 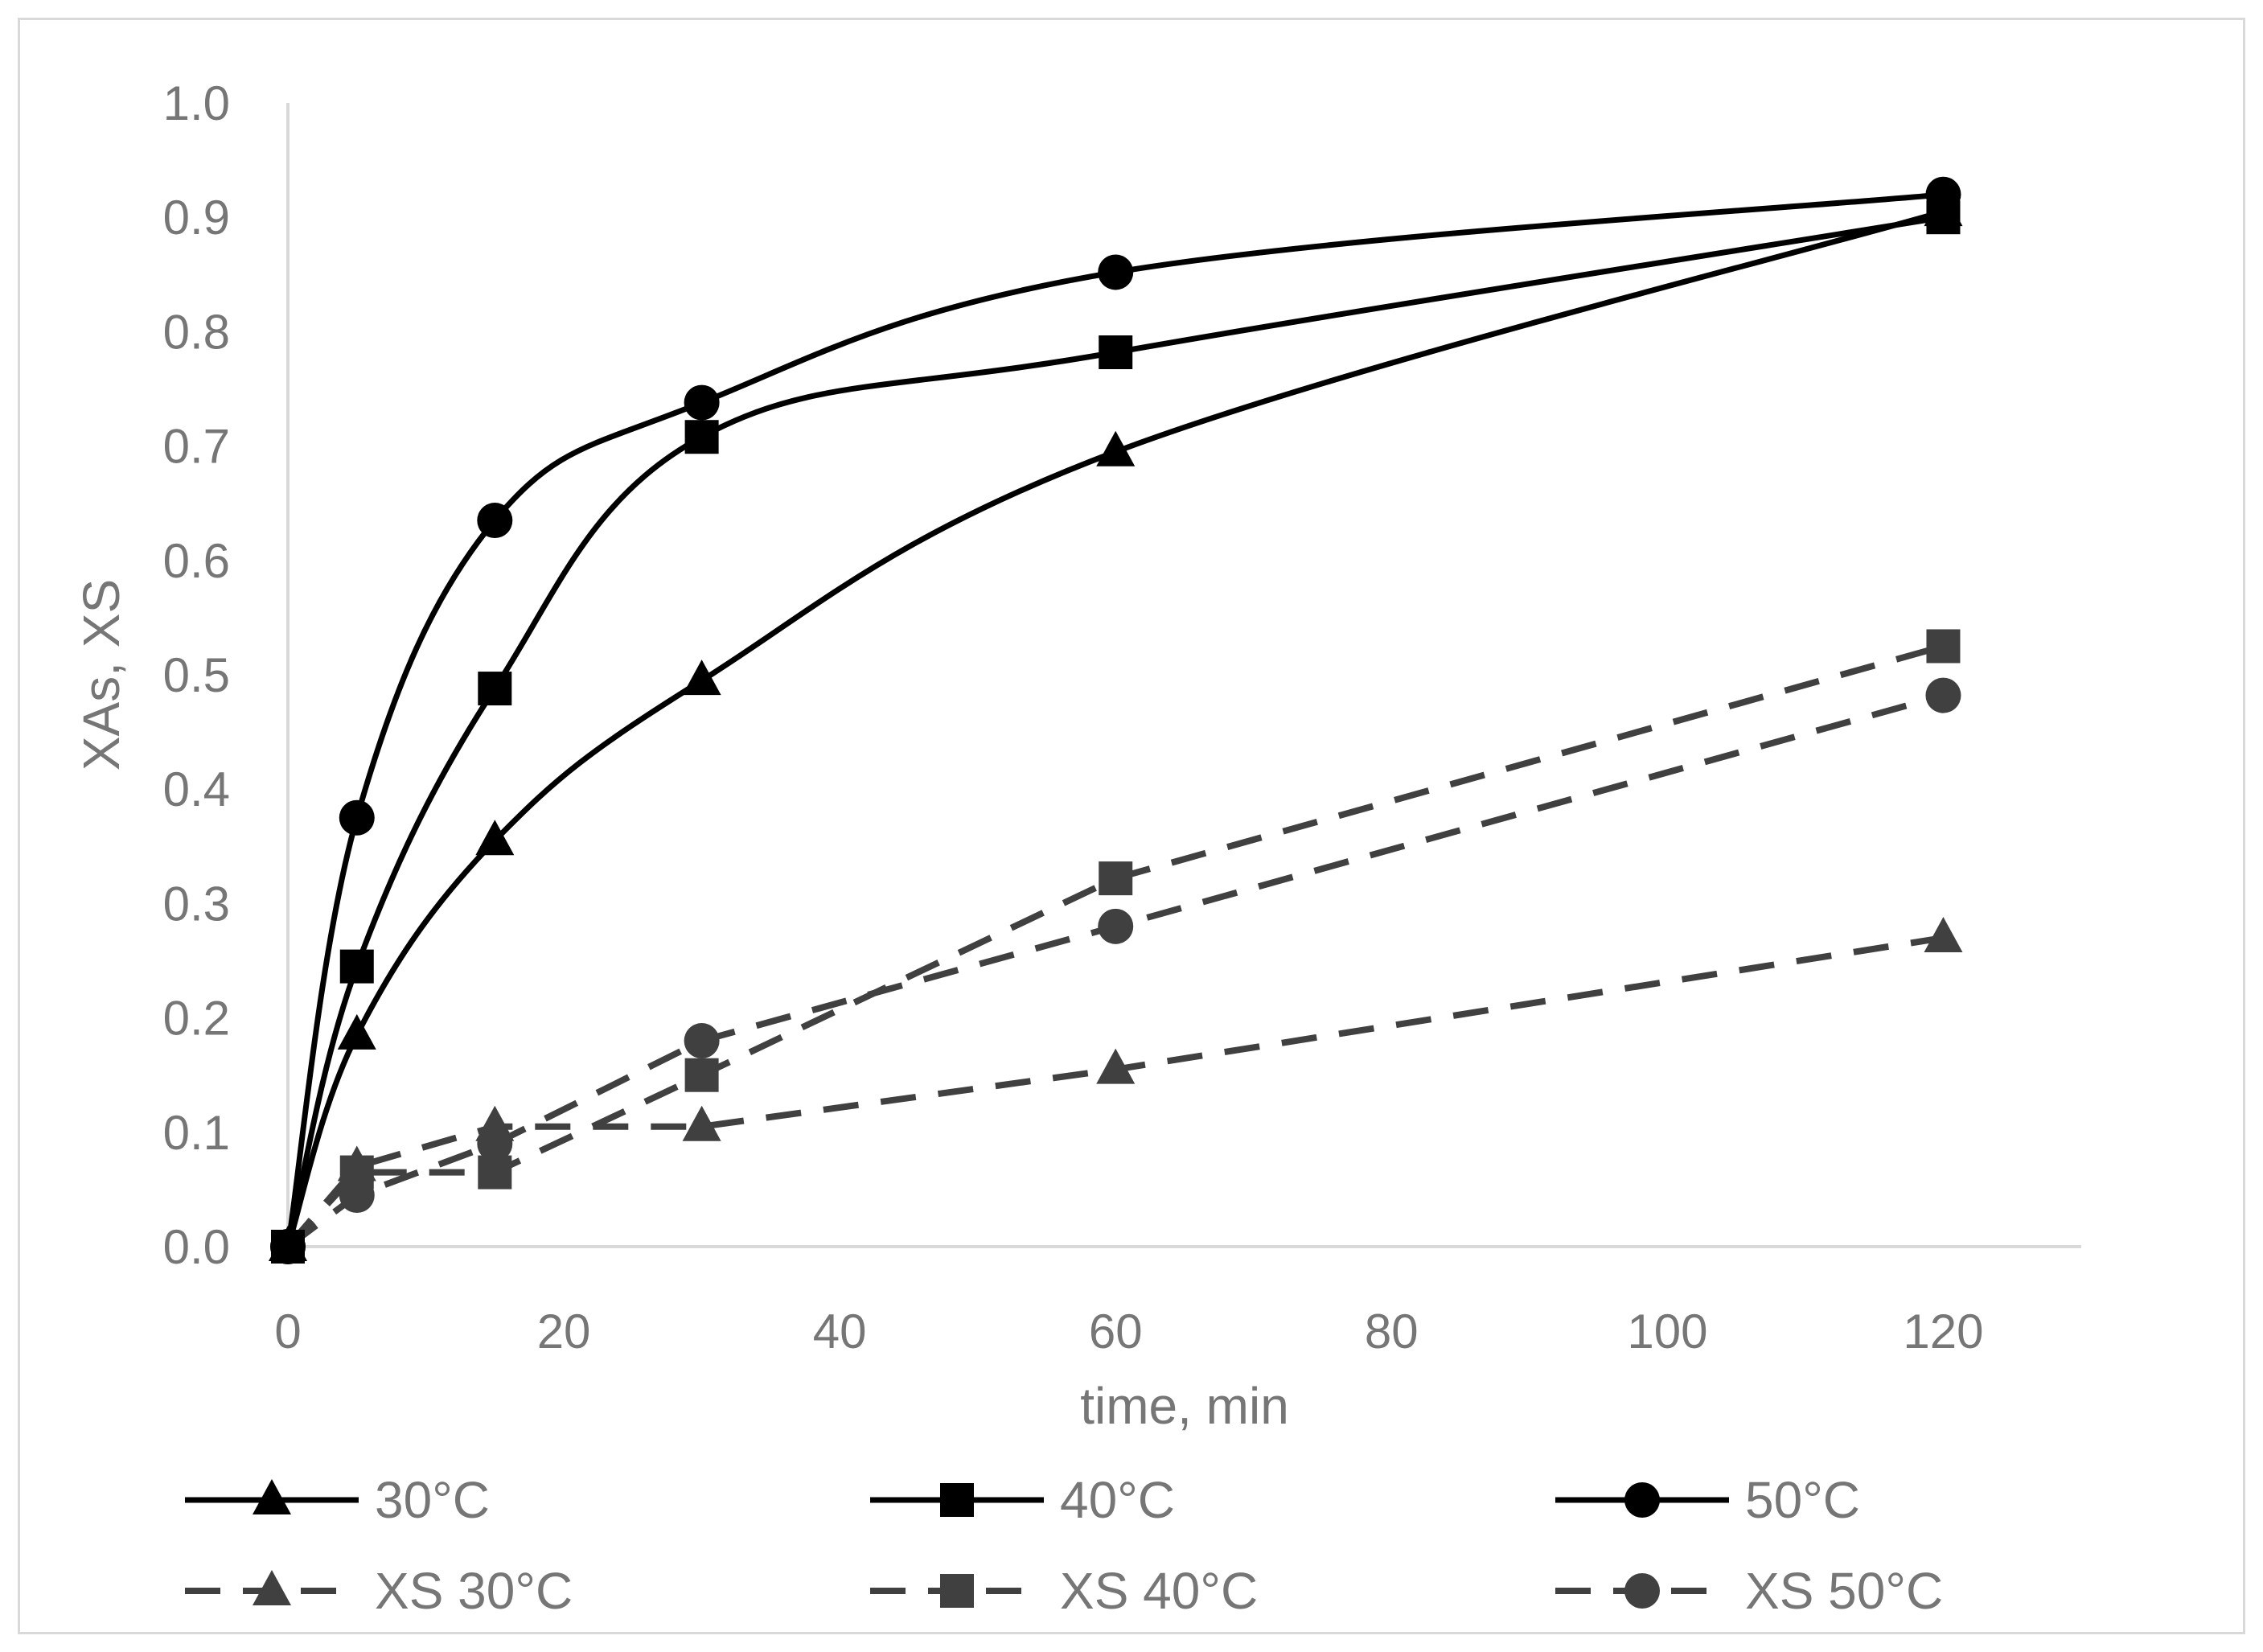 I want to click on legend-item: XS 50°C, so click(x=1749, y=1591).